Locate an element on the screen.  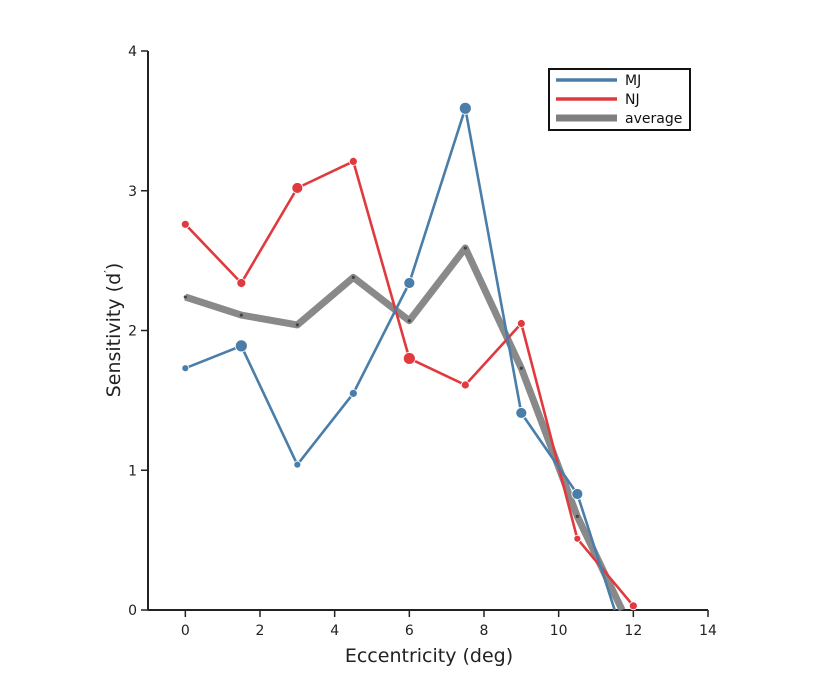
x-tick-label-3: 6 is located at coordinates (409, 631).